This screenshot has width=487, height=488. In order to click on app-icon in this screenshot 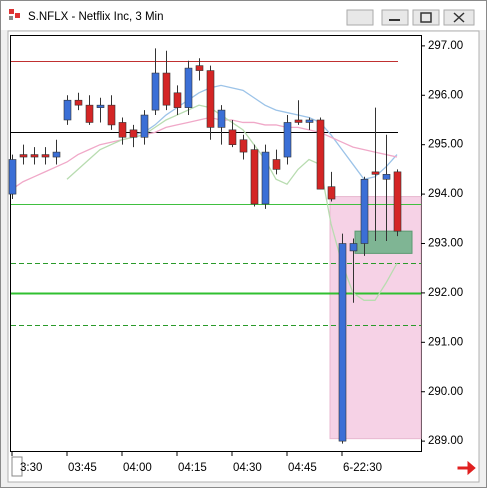, I will do `click(14, 14)`.